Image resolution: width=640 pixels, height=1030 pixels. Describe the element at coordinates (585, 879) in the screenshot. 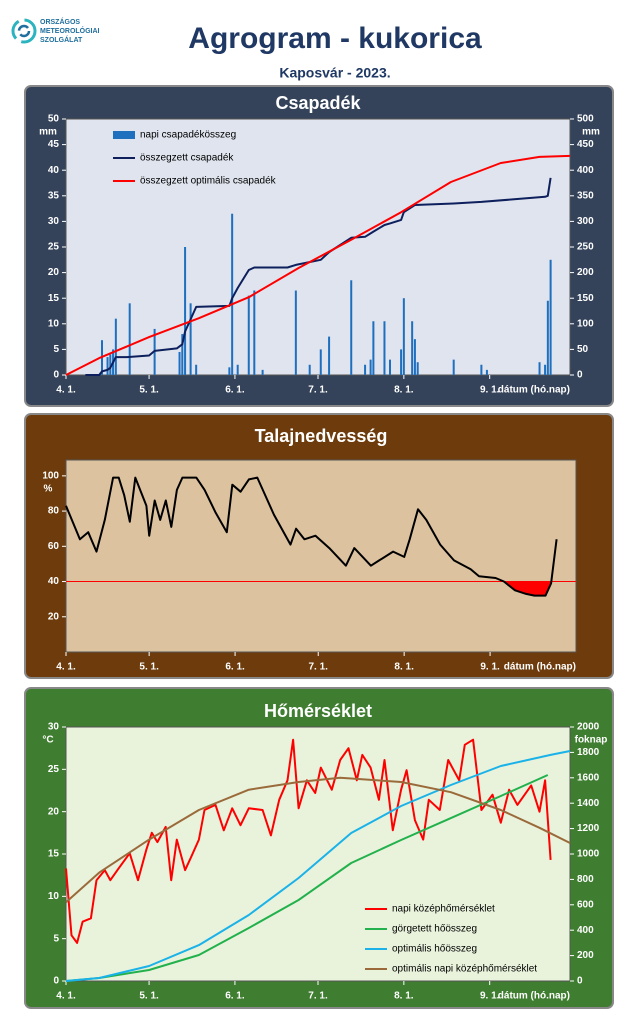

I see `y2-tick-label: 800` at that location.